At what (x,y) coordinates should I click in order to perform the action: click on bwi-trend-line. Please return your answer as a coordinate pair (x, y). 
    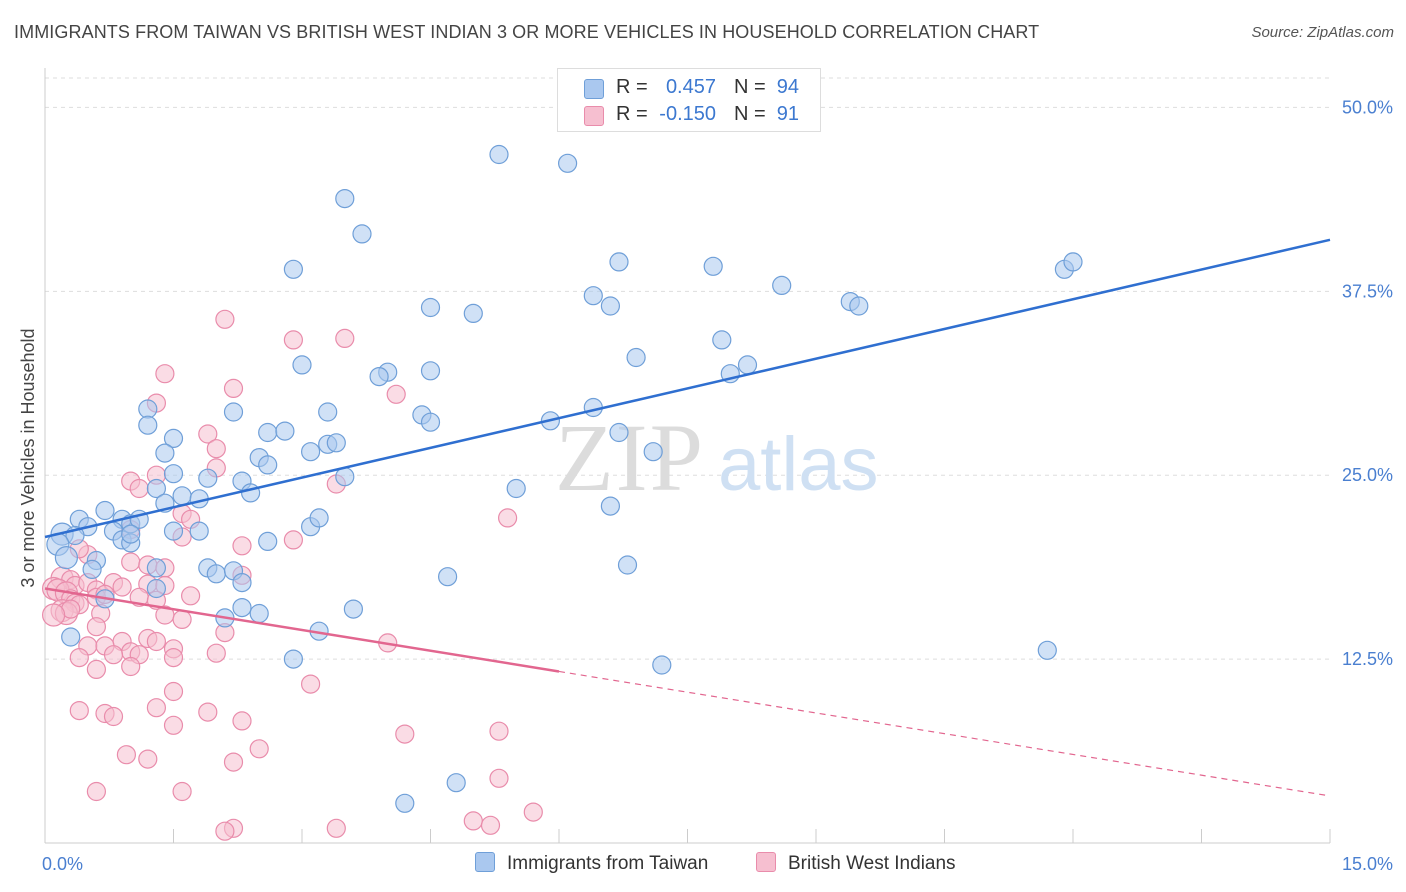
    Looking at the image, I should click on (302, 630).